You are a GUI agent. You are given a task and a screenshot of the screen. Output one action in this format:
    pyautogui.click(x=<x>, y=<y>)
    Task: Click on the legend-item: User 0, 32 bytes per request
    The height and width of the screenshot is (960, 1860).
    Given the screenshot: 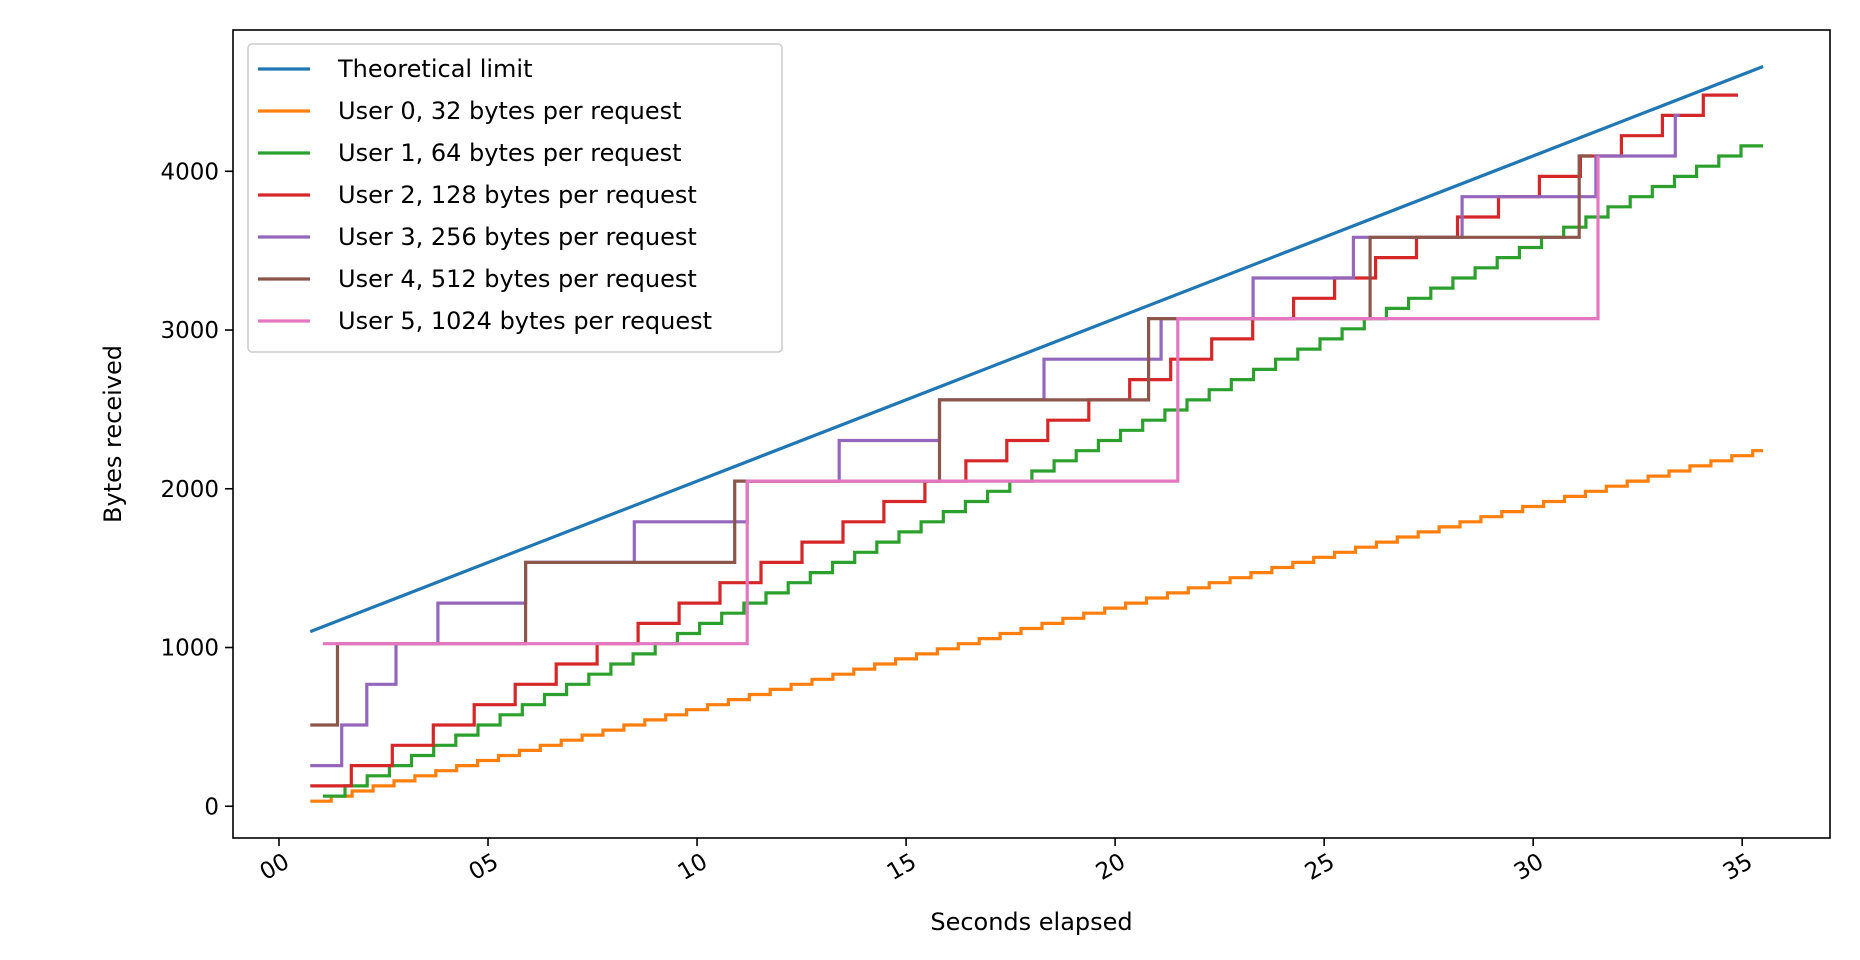 What is the action you would take?
    pyautogui.click(x=470, y=111)
    